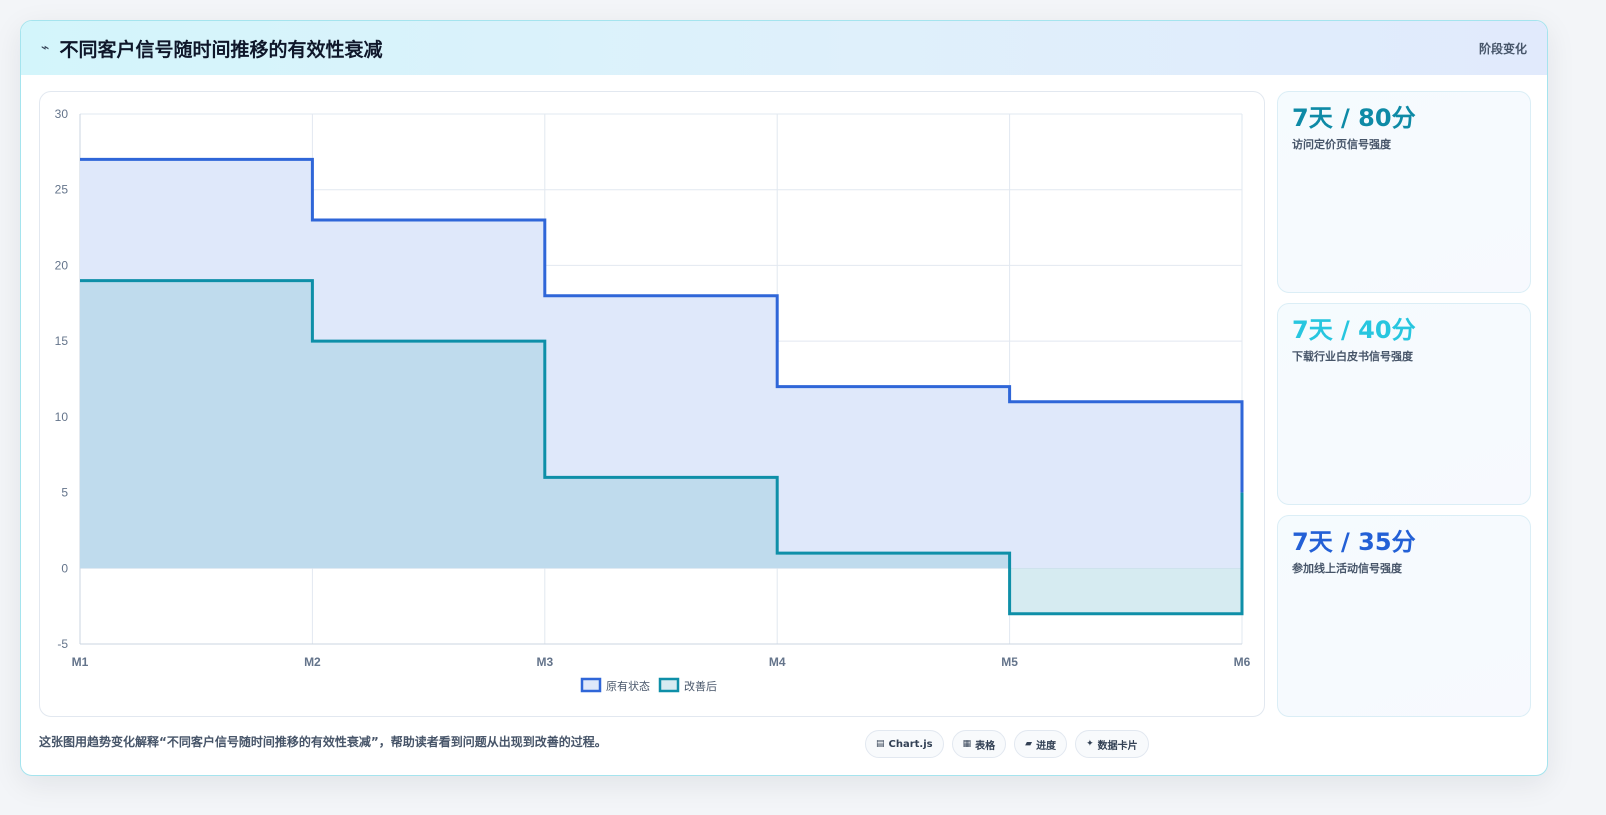 This screenshot has width=1606, height=815. Describe the element at coordinates (80, 662) in the screenshot. I see `x-tick-label: M1` at that location.